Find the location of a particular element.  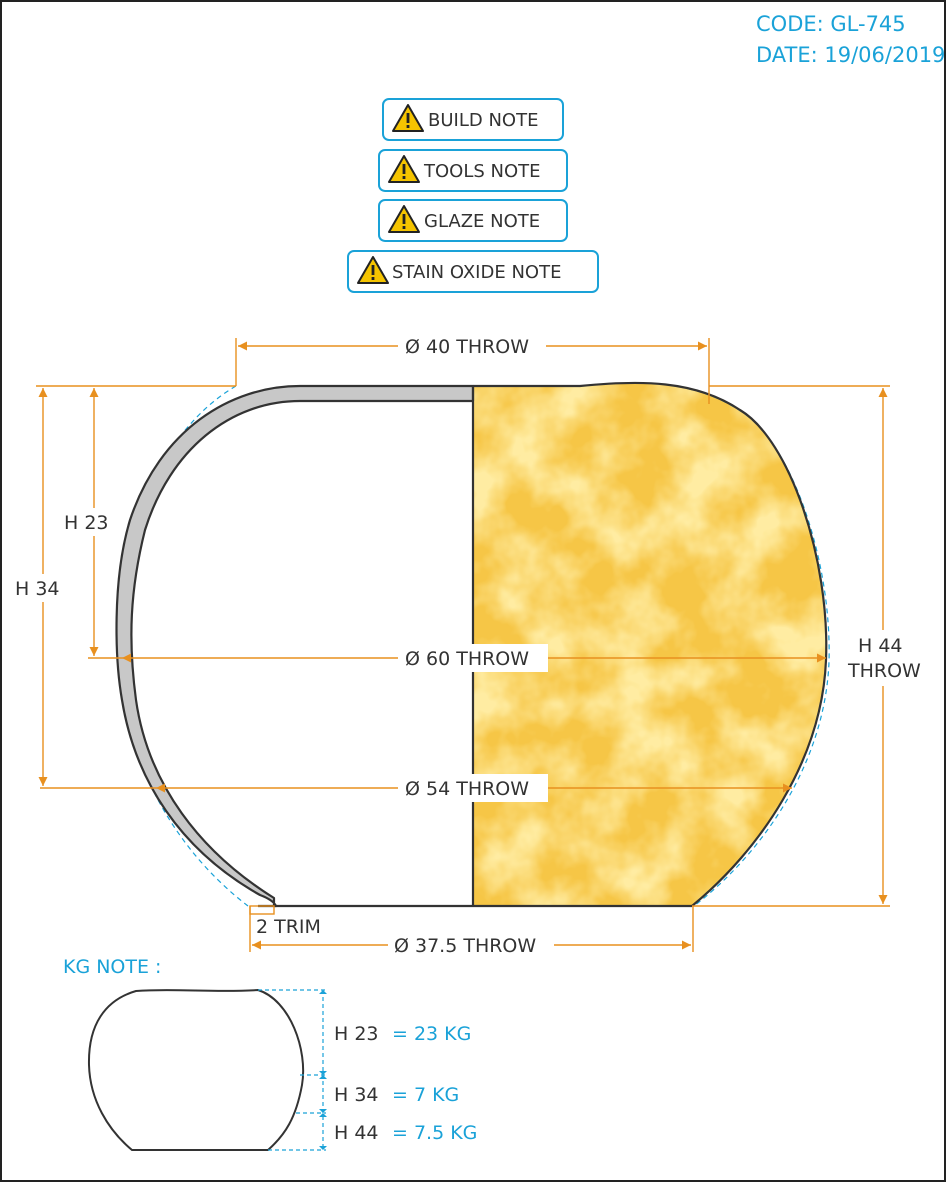

build-note-button: BUILD NOTE is located at coordinates (473, 119).